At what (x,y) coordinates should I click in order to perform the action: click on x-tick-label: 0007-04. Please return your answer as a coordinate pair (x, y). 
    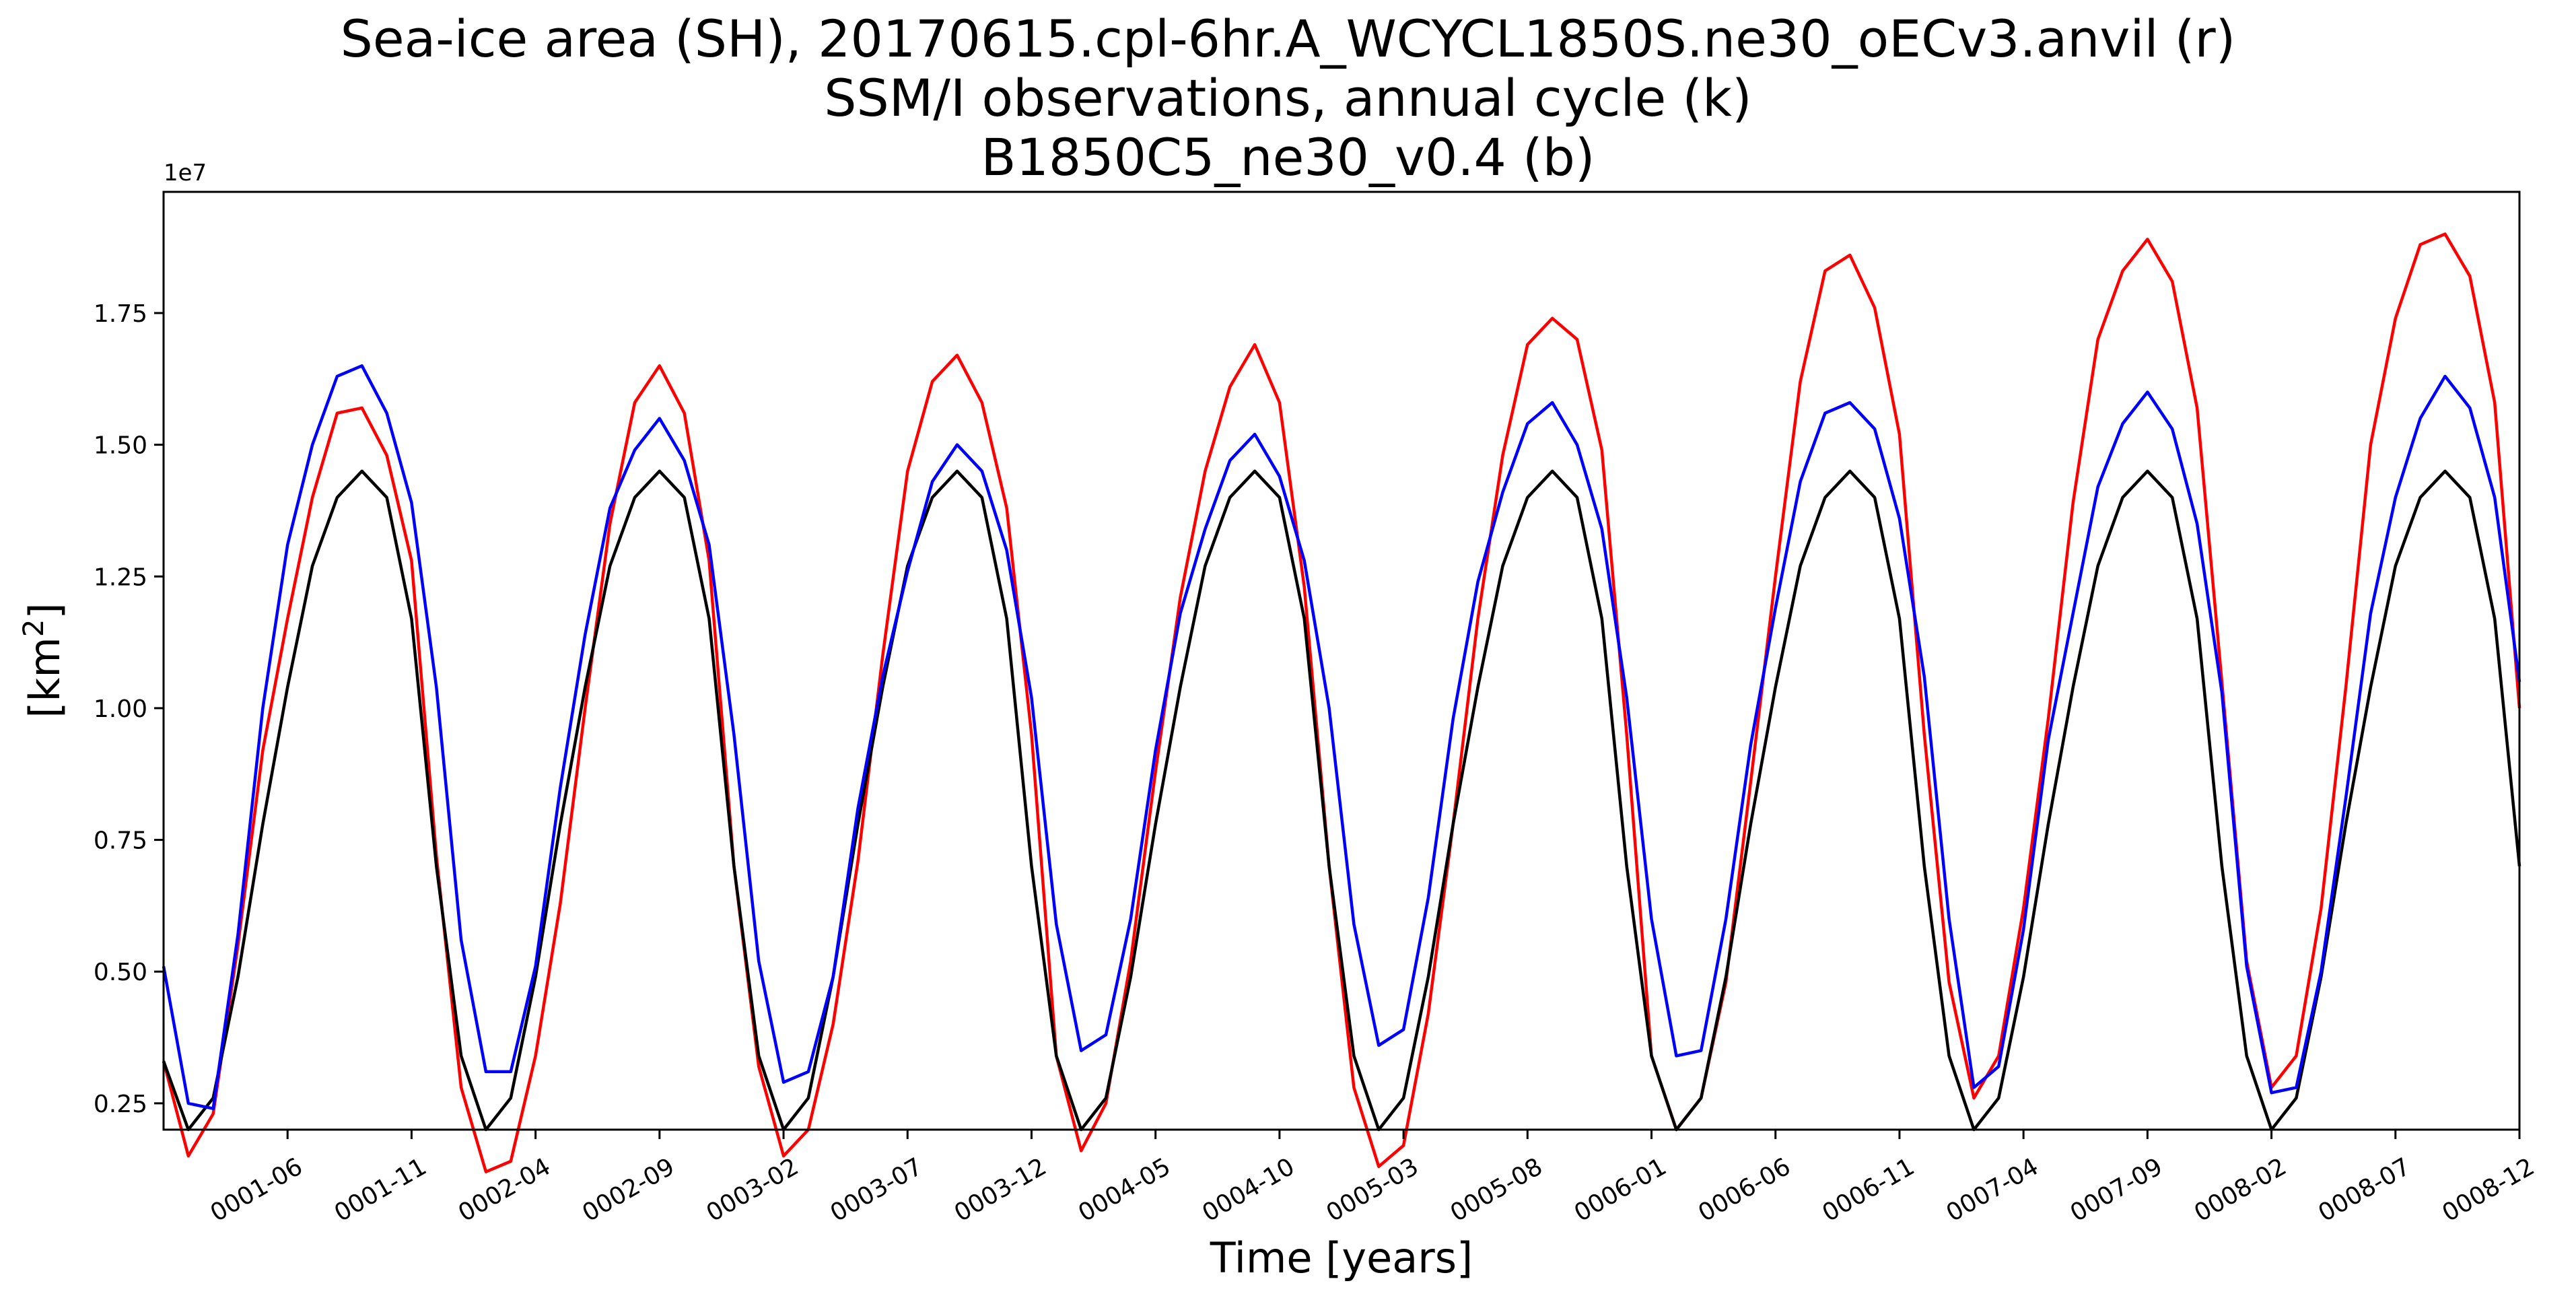
    Looking at the image, I should click on (1993, 1190).